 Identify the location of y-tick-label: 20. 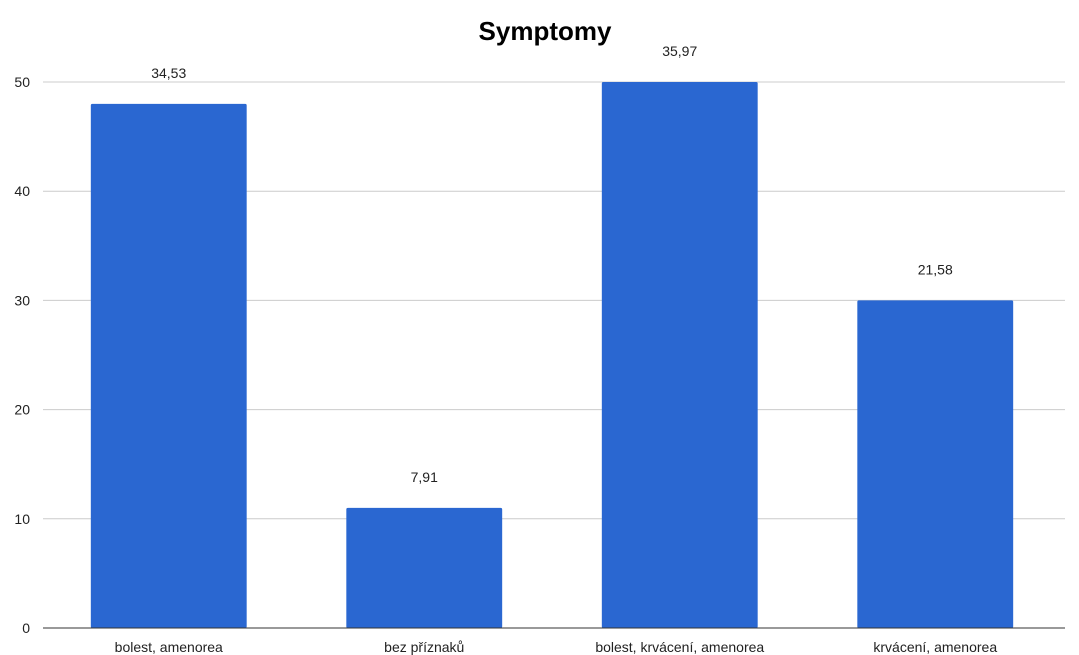
(22, 410).